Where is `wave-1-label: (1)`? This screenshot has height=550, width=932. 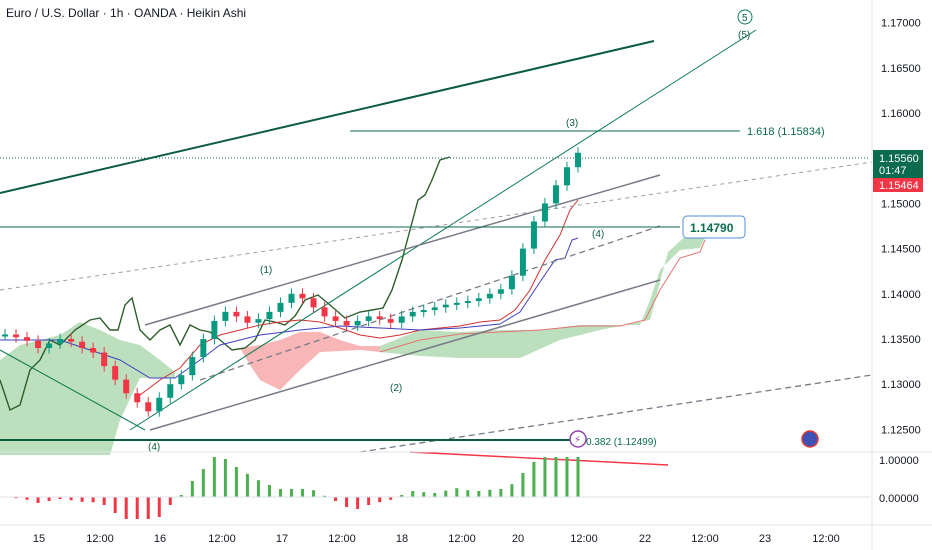 wave-1-label: (1) is located at coordinates (266, 270).